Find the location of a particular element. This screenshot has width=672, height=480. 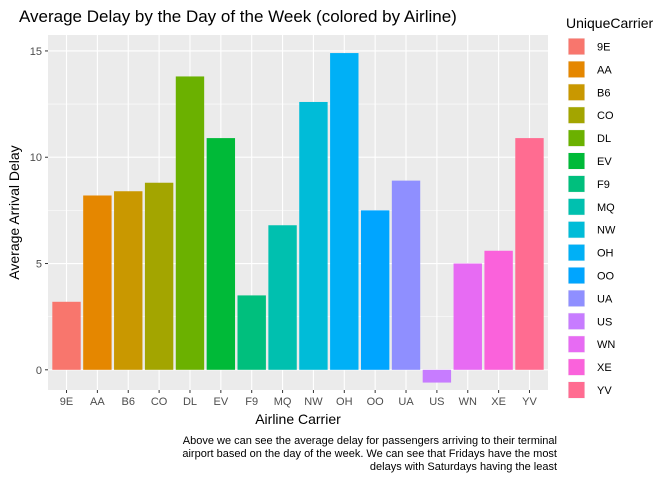

legend-label: OO is located at coordinates (606, 277).